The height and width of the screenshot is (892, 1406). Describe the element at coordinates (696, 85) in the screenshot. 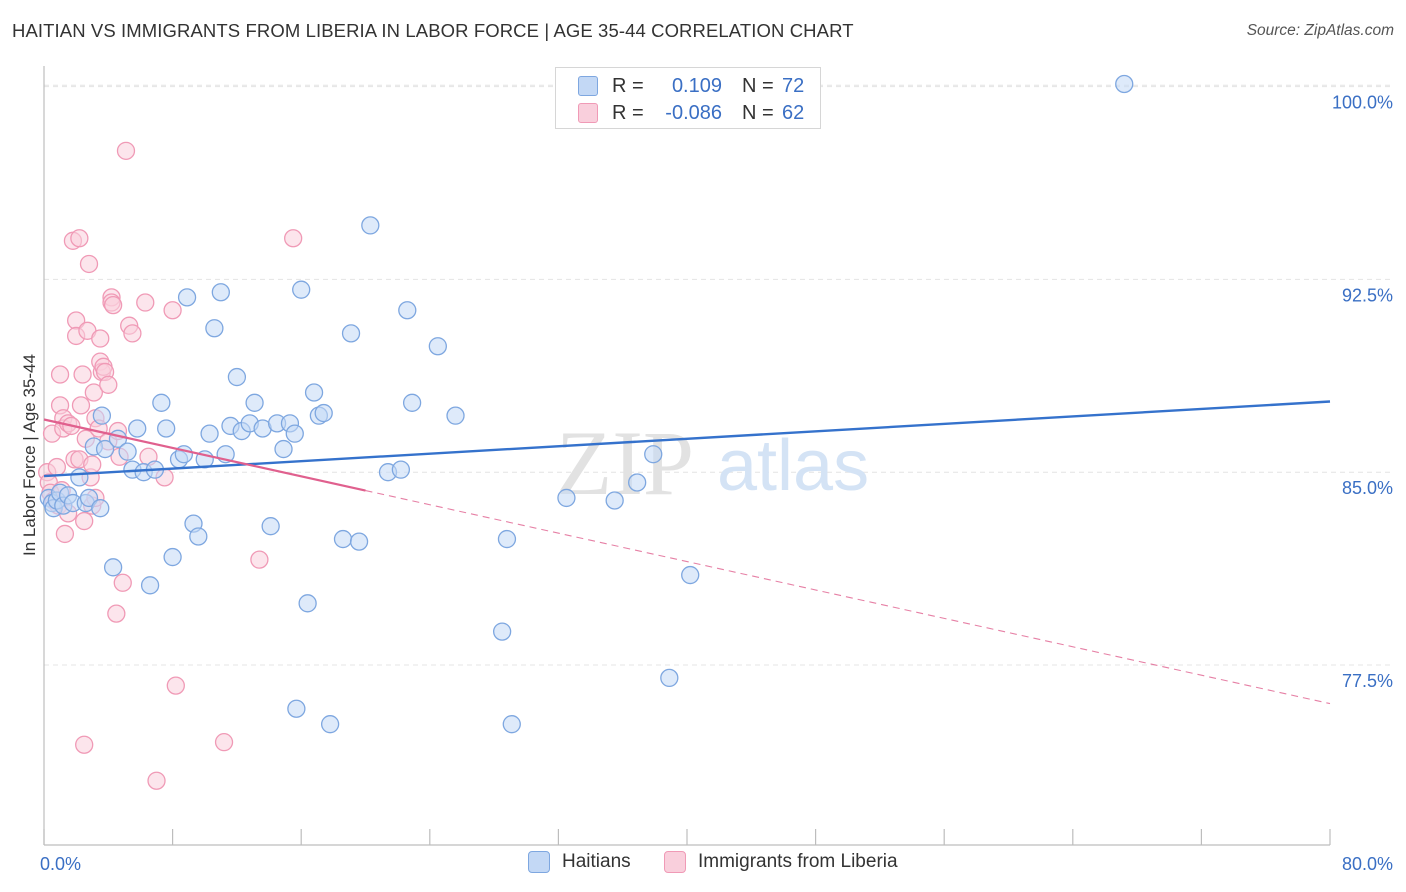

I see `r-value: 0.109` at that location.